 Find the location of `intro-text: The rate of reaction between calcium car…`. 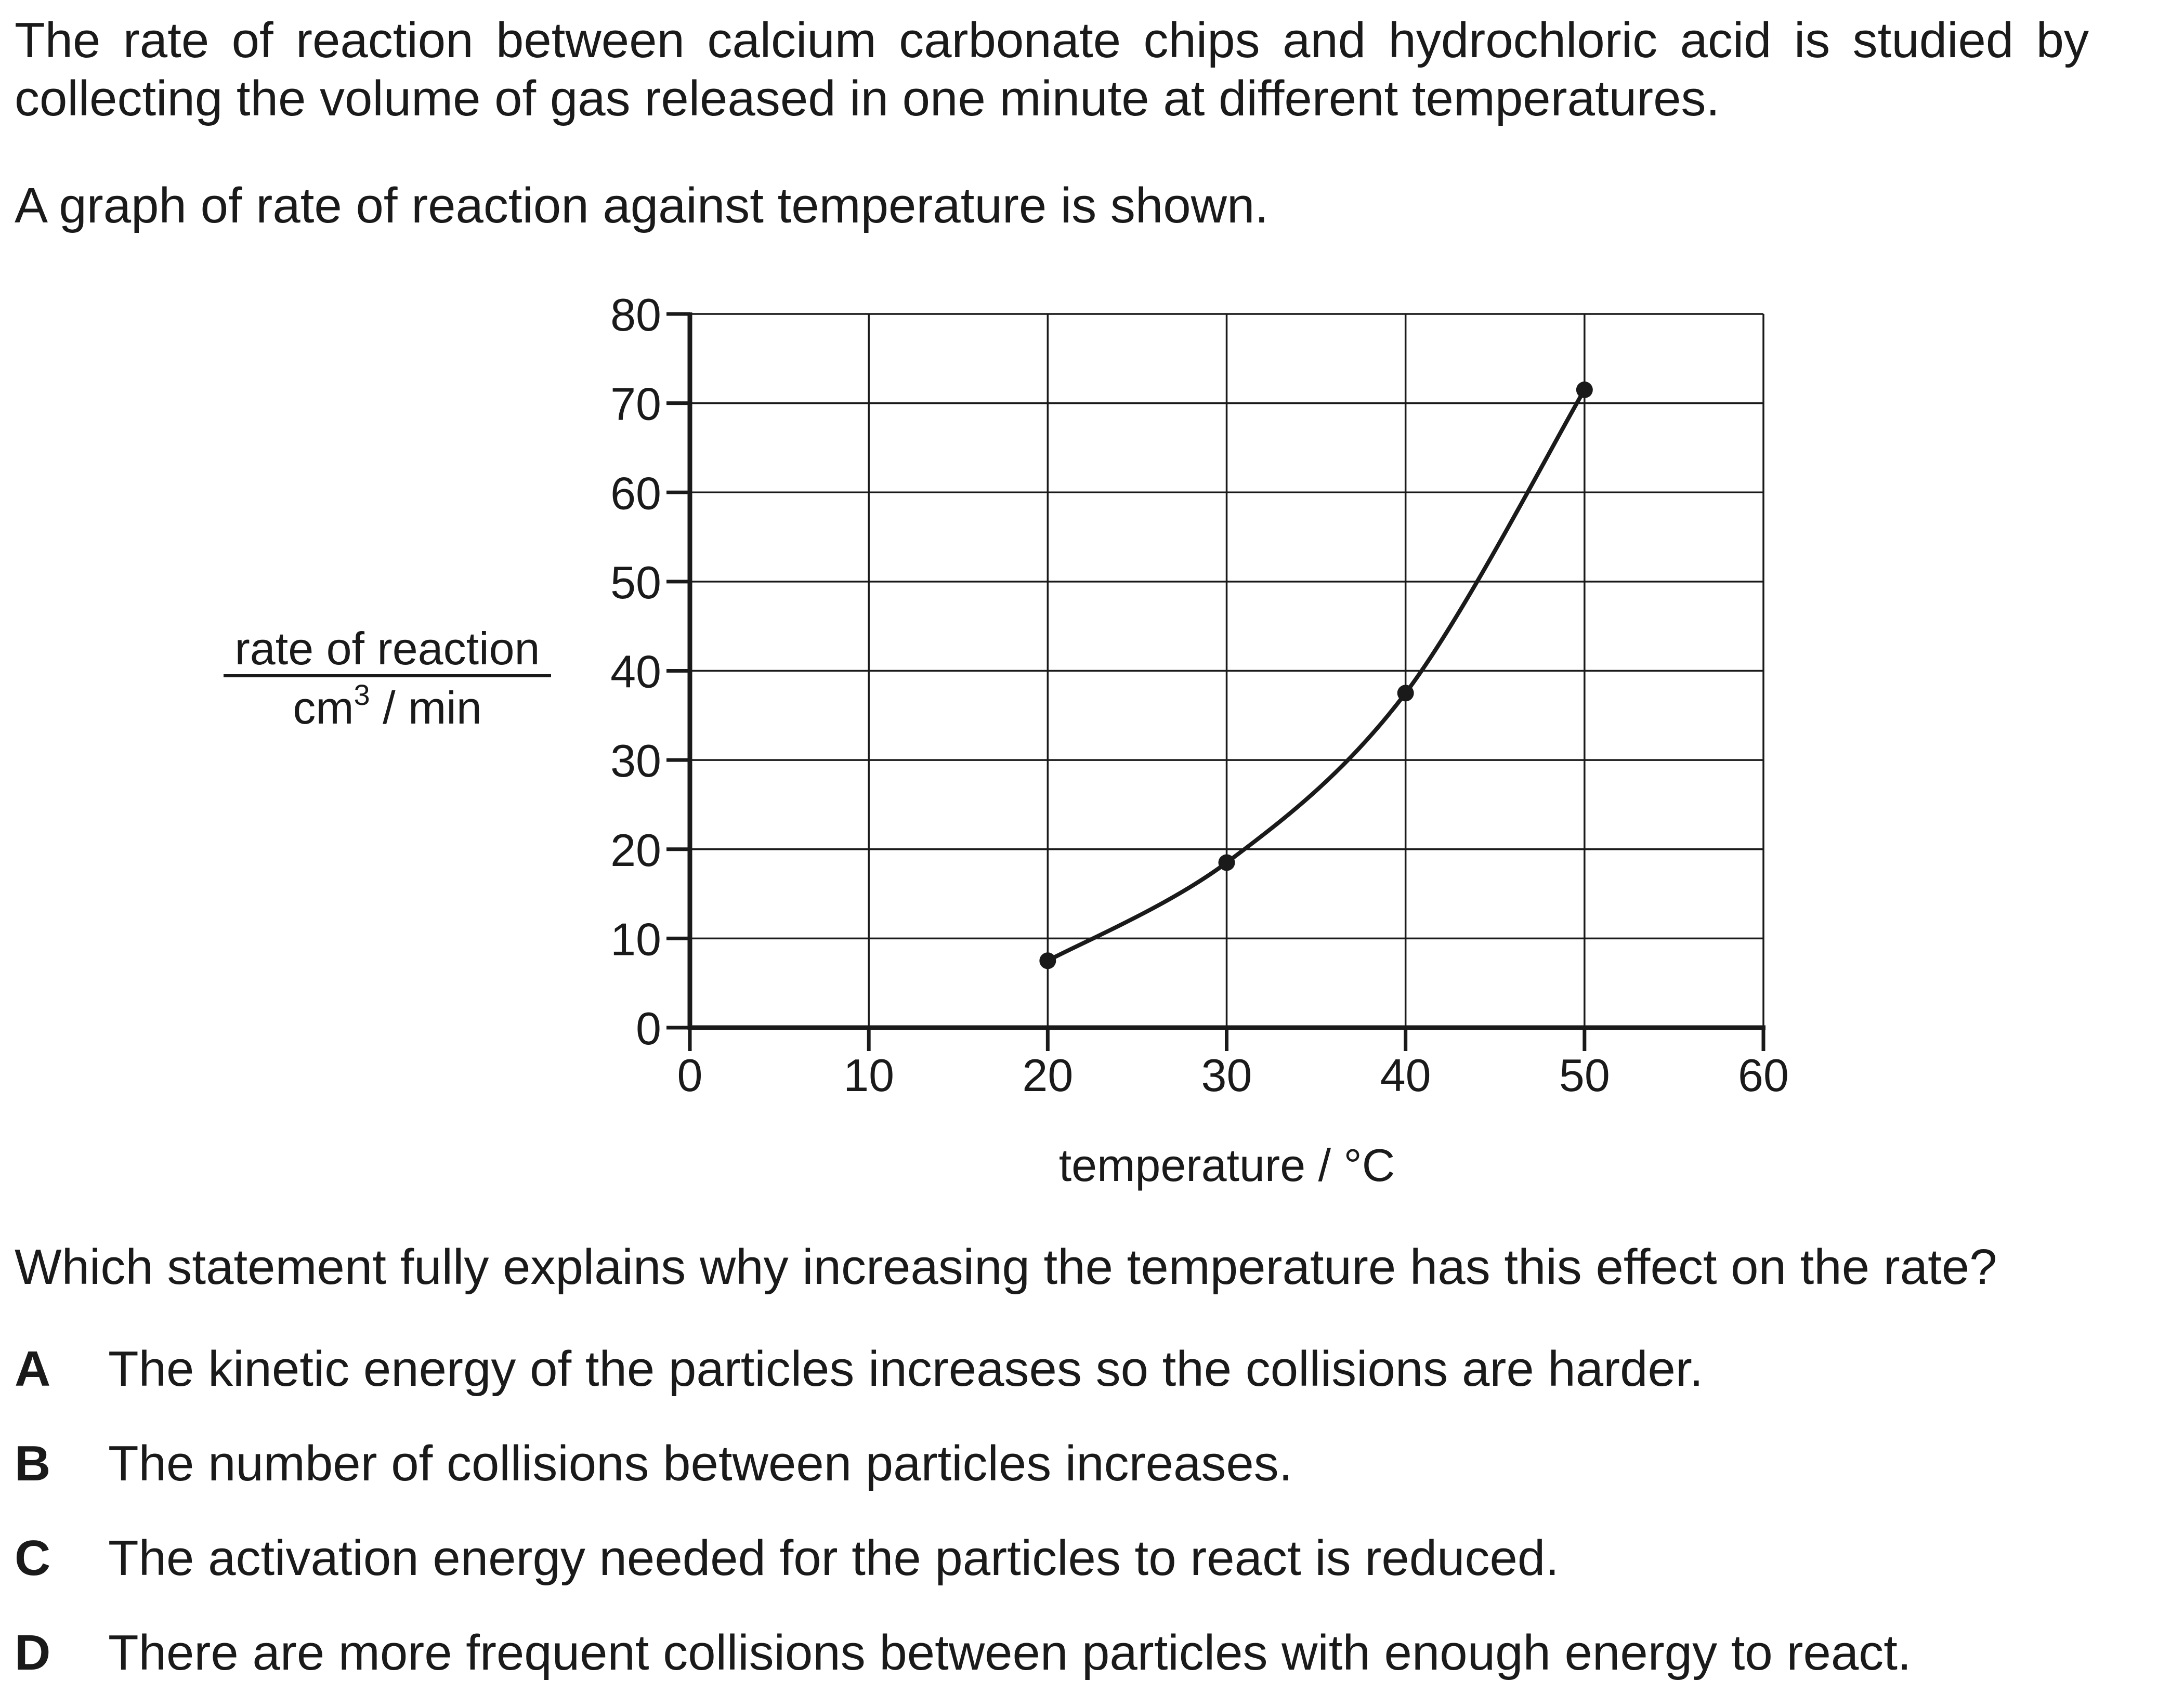

intro-text: The rate of reaction between calcium car… is located at coordinates (1052, 69).